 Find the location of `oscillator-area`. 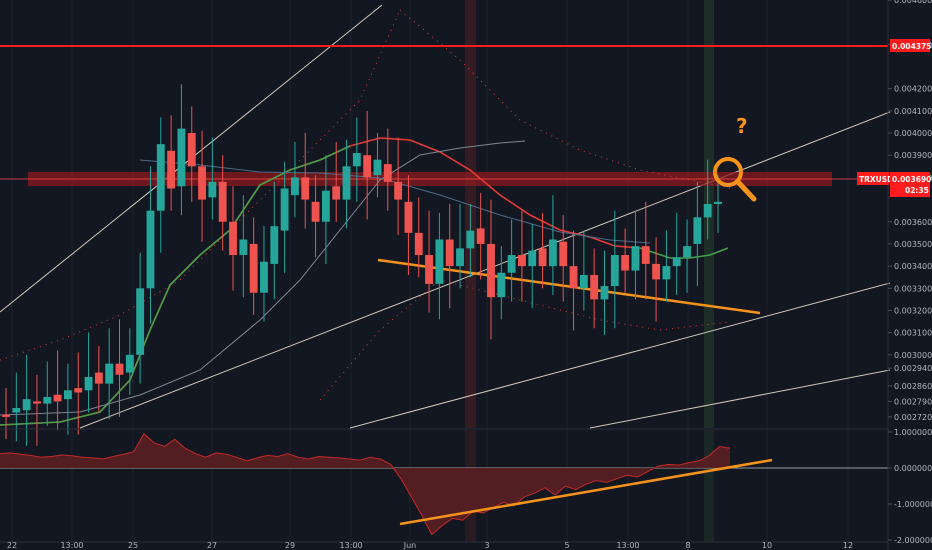

oscillator-area is located at coordinates (365, 484).